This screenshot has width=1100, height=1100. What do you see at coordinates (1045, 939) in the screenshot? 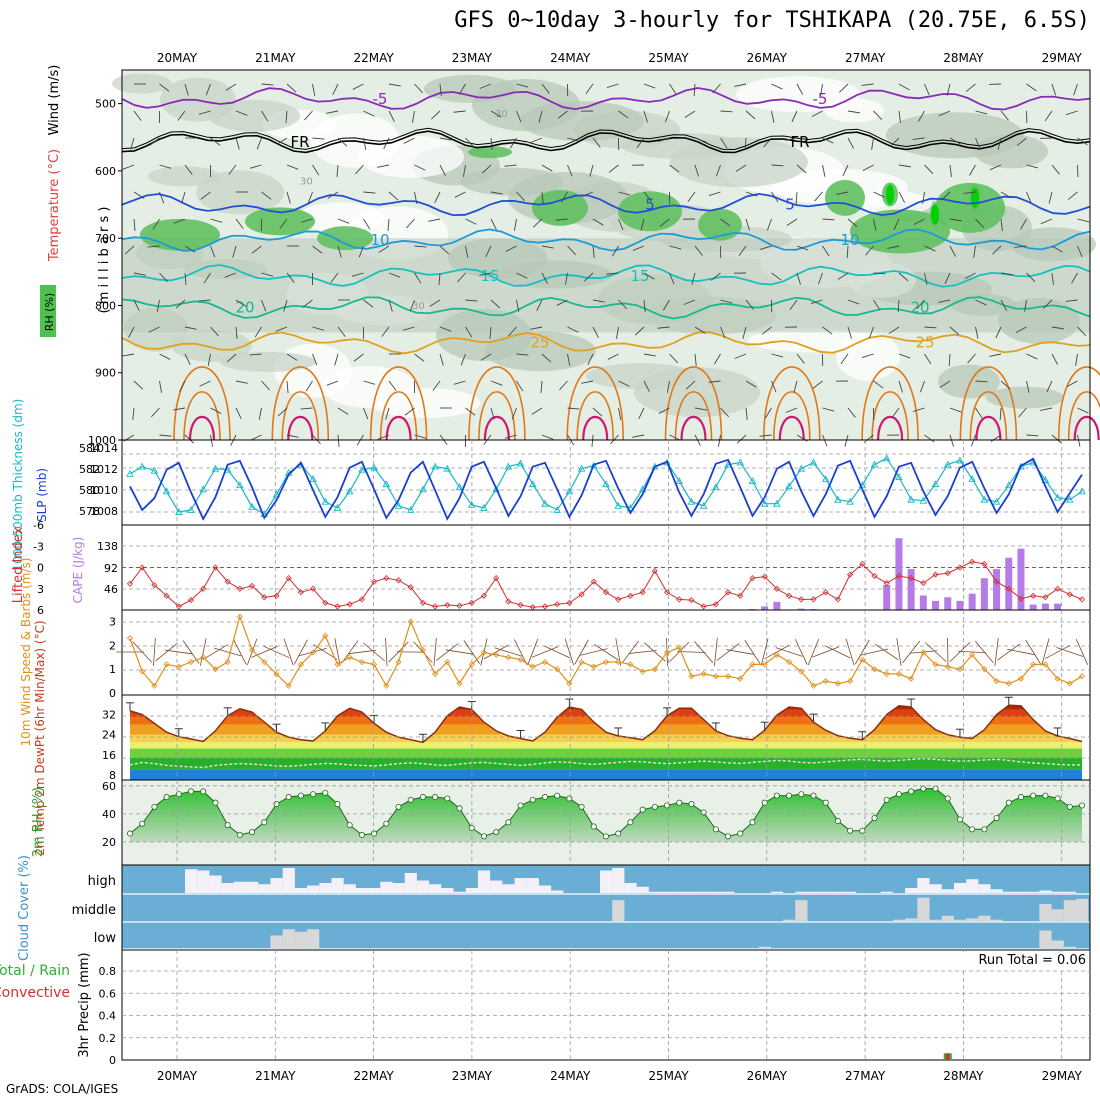
I see `cloud-bar-low` at bounding box center [1045, 939].